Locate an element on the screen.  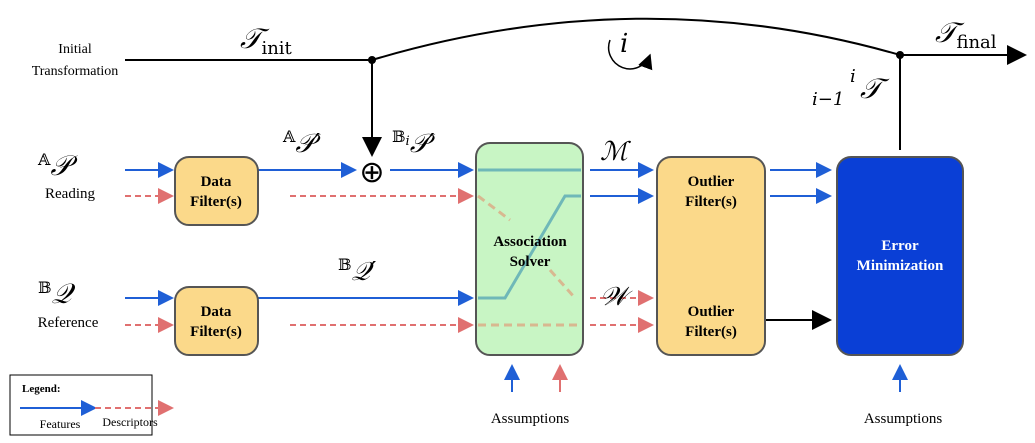
math: 𝒯final is located at coordinates (966, 34).